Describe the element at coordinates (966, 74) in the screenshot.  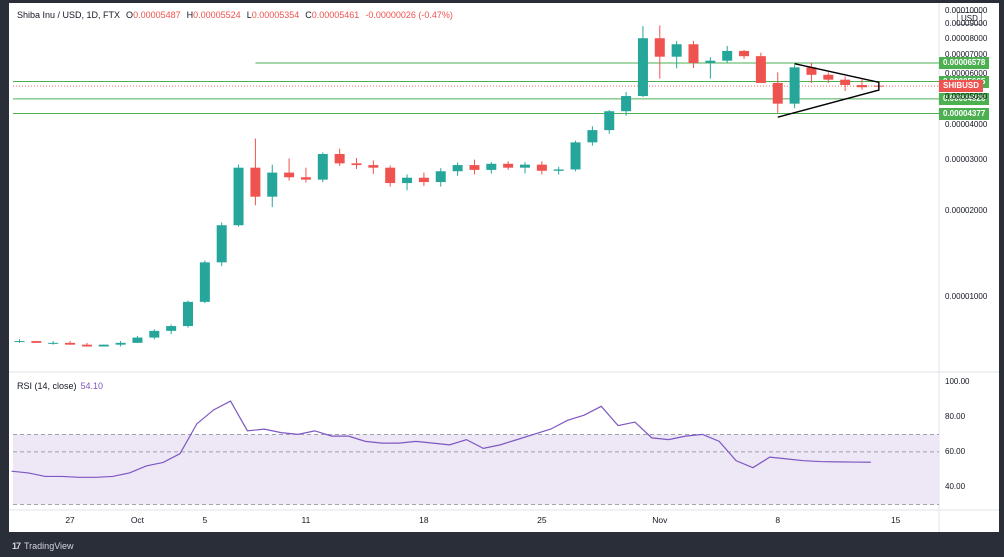
I see `price-axis-label: 0.00006000` at that location.